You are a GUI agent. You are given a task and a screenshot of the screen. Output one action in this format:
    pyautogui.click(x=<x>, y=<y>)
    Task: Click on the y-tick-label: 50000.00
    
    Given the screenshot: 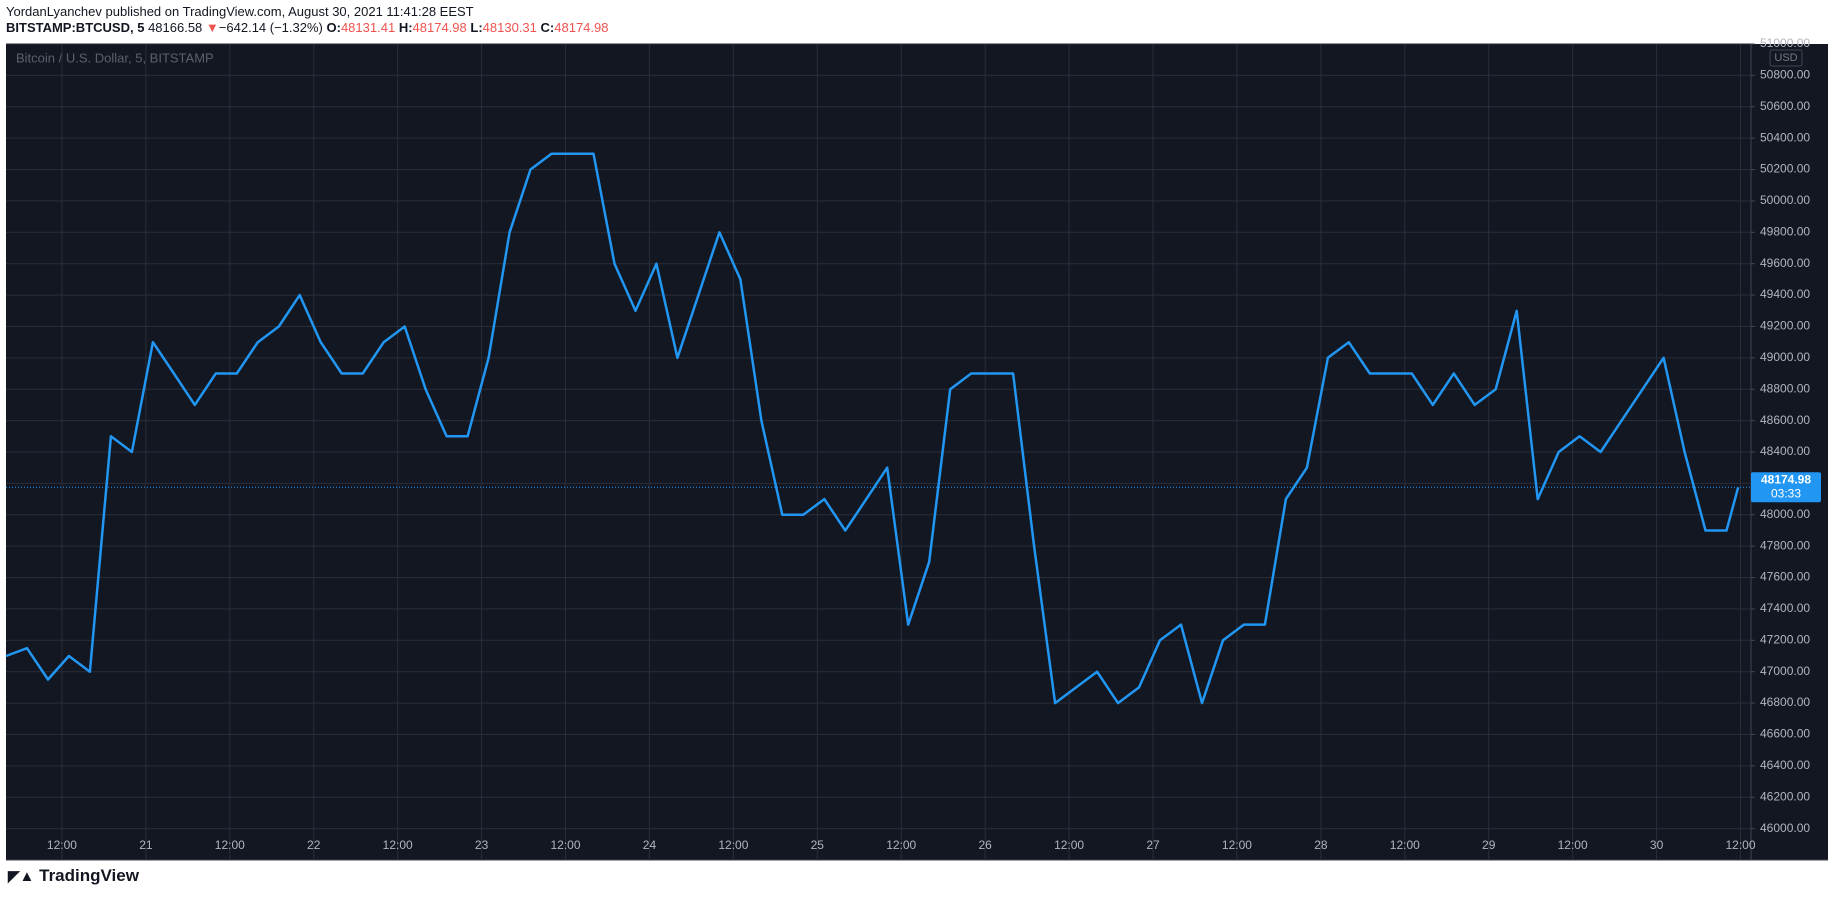 What is the action you would take?
    pyautogui.click(x=1785, y=200)
    